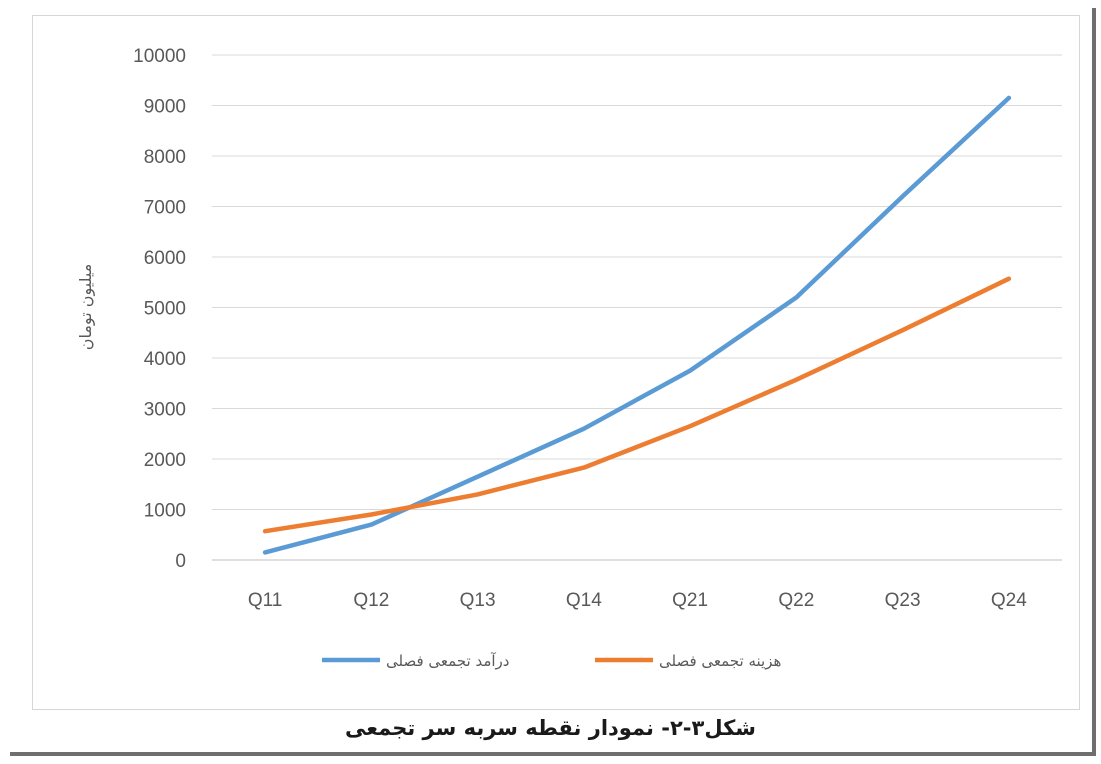  Describe the element at coordinates (550, 728) in the screenshot. I see `figure-caption: شکل۳-۲- نمودار نقطه سربه سر تجمعی` at that location.